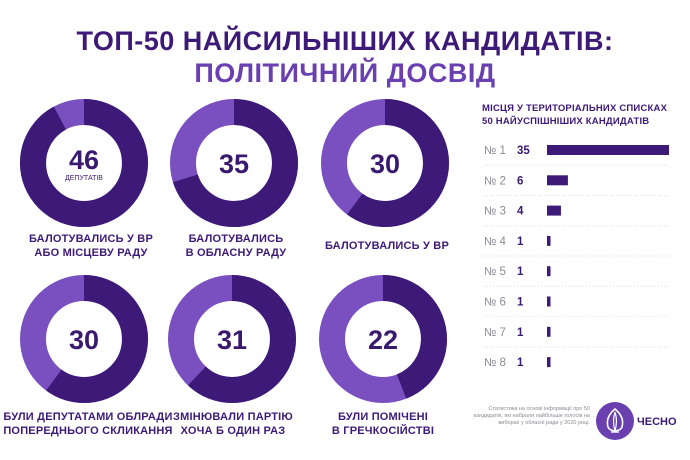 Image resolution: width=690 pixels, height=460 pixels. I want to click on bar-value-label: 4, so click(520, 212).